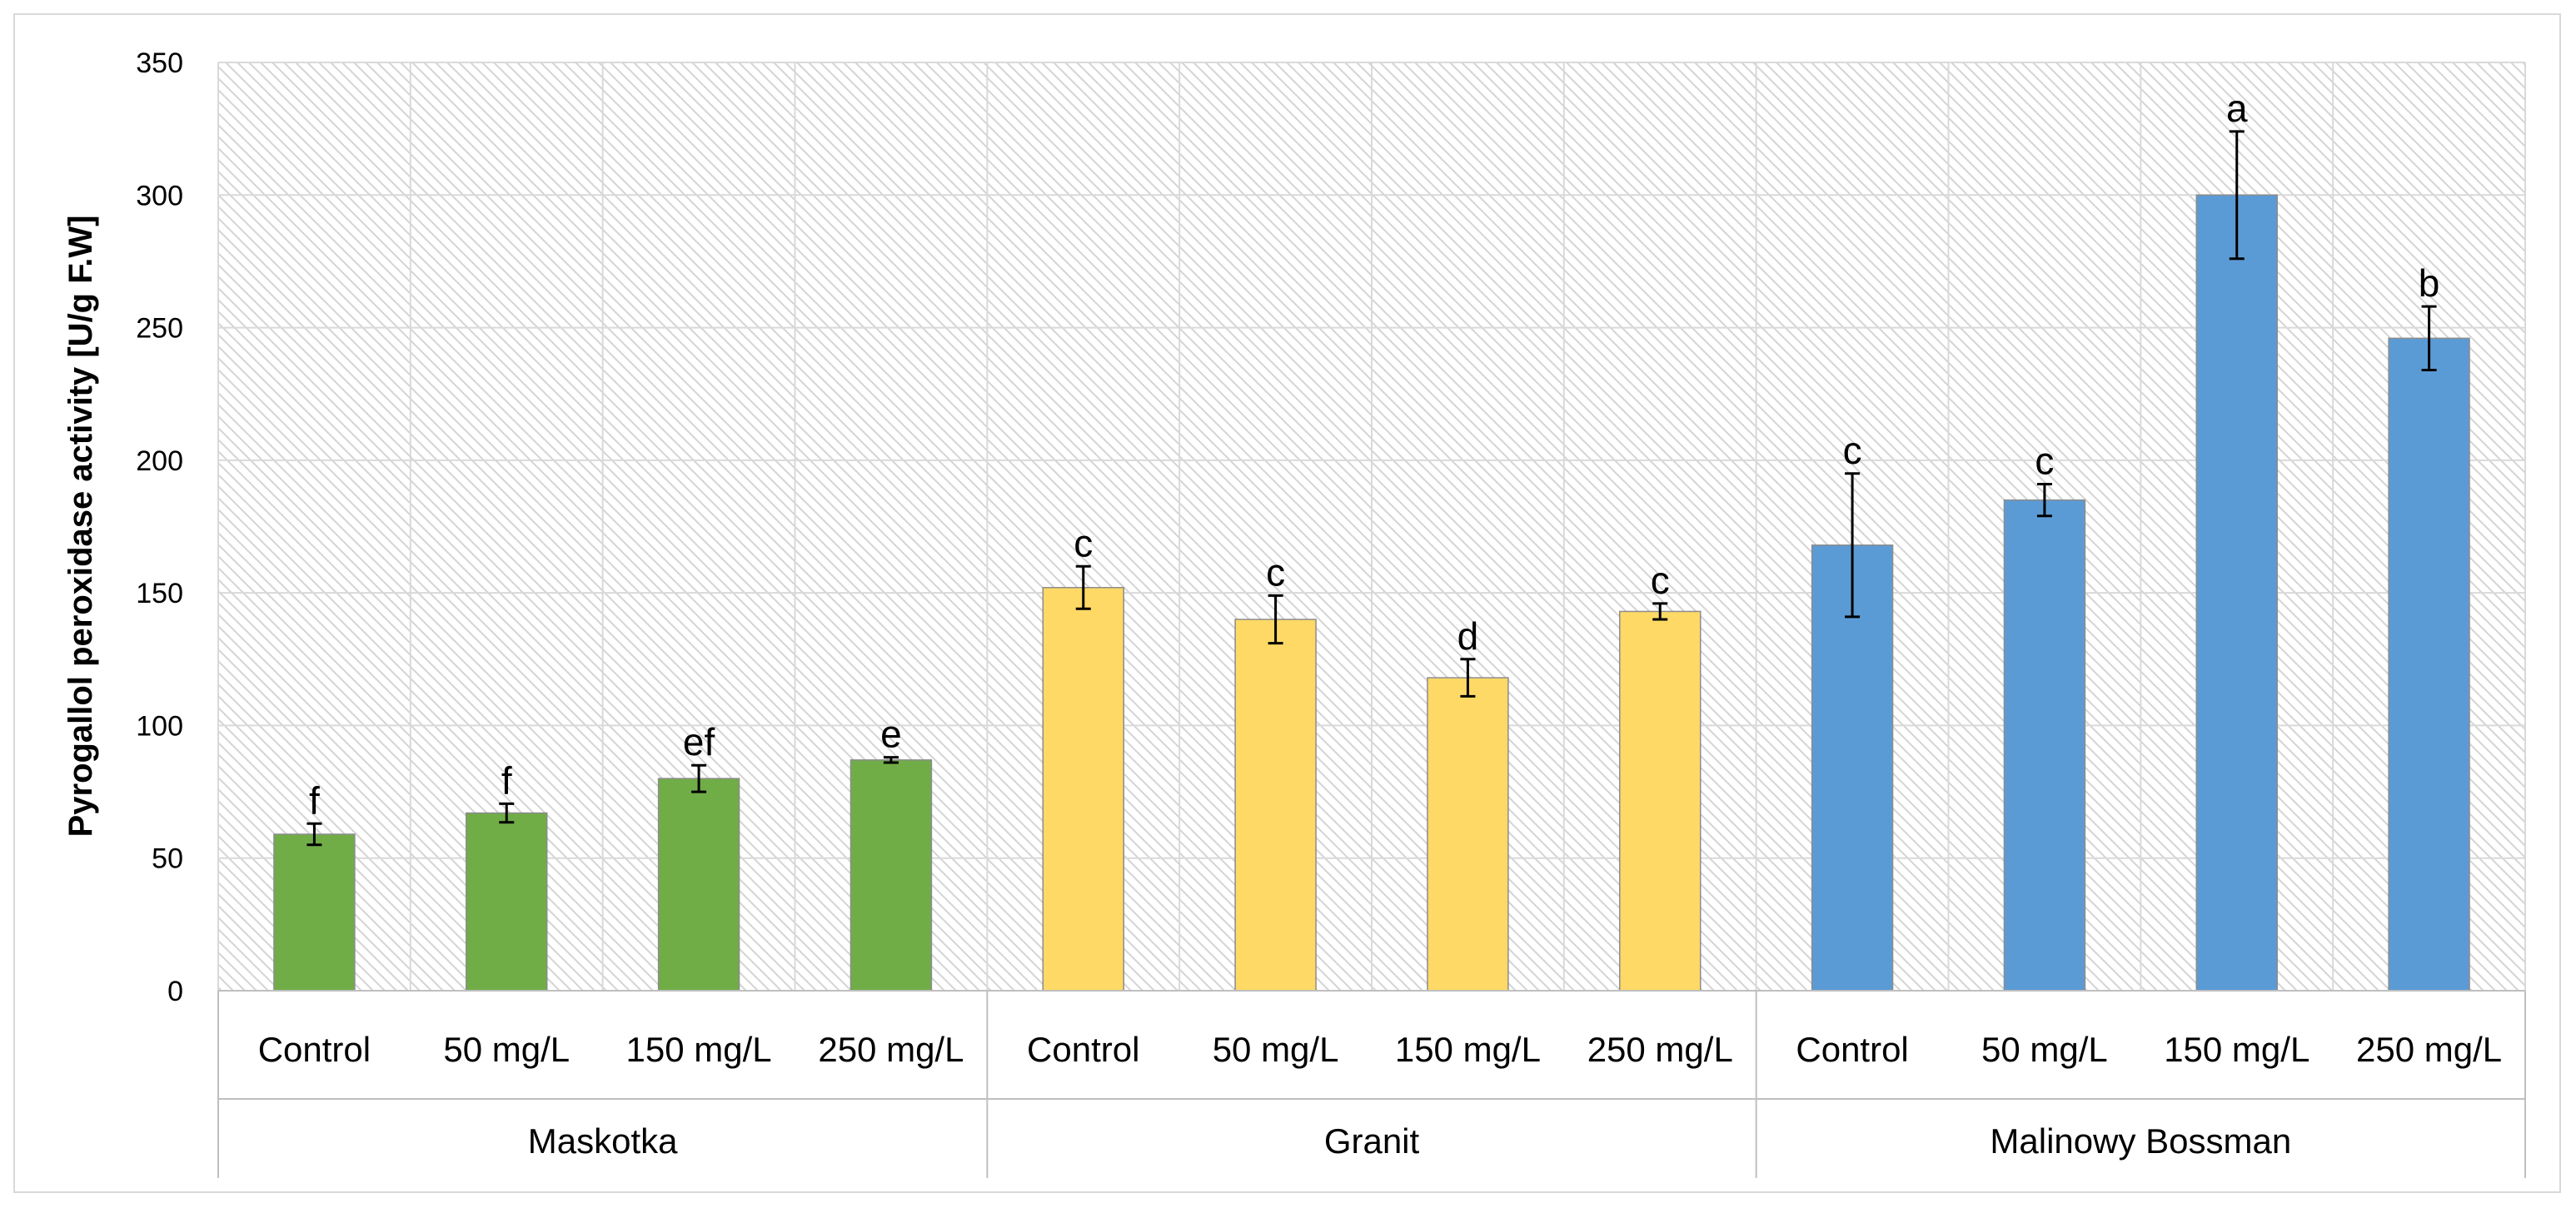  I want to click on significance-label: a, so click(2237, 108).